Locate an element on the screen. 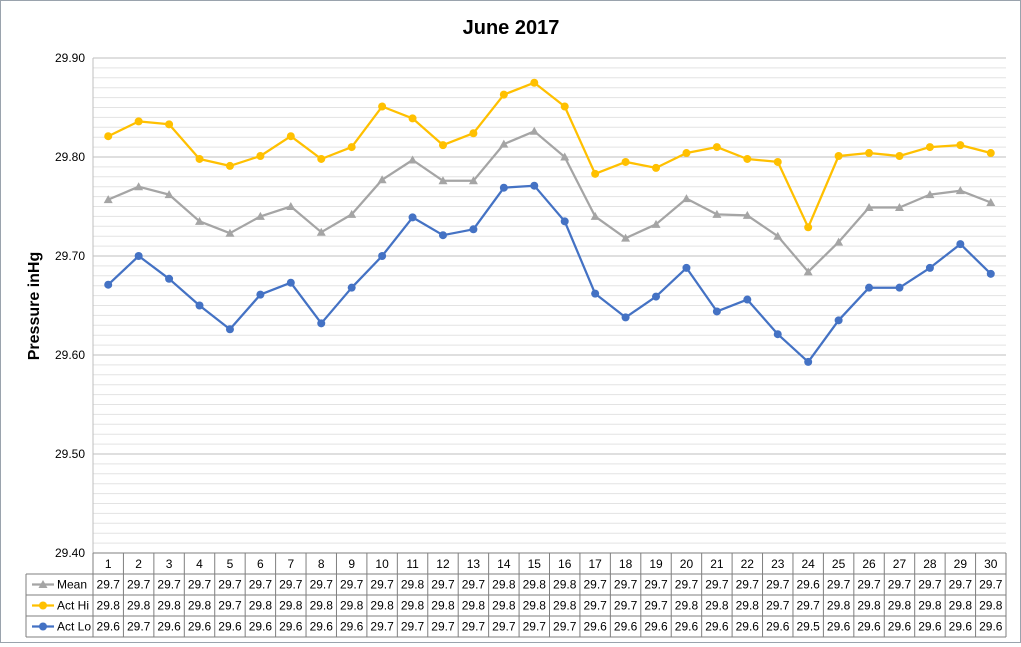 The width and height of the screenshot is (1021, 647). x-tick-label: 16 is located at coordinates (565, 564).